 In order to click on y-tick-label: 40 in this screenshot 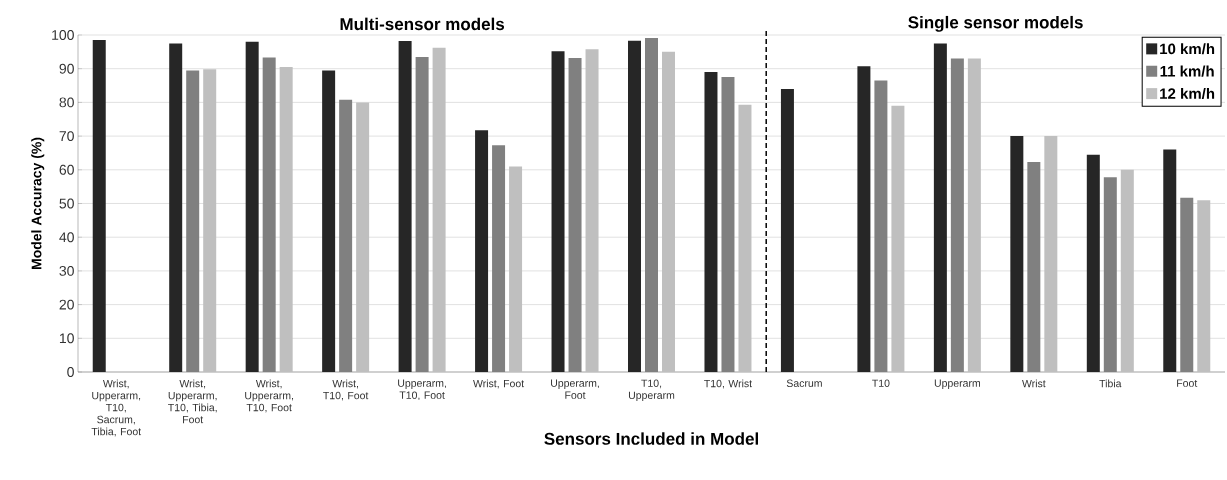, I will do `click(66, 237)`.